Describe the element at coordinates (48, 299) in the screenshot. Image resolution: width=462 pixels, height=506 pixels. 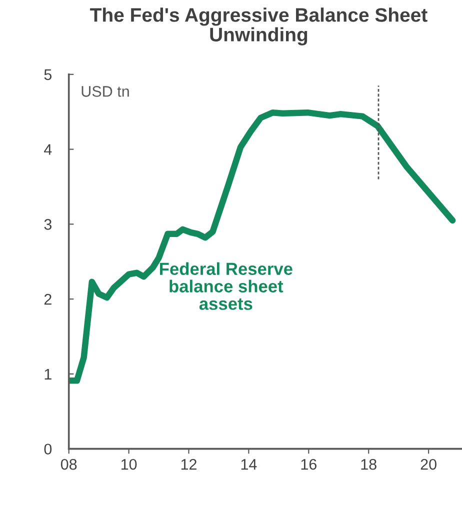
I see `y-tick-label: 2` at that location.